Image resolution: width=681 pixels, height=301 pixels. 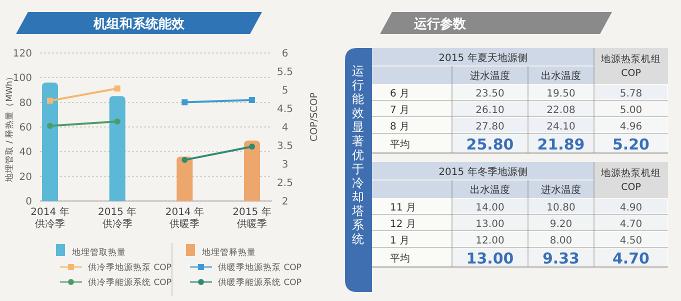 What do you see at coordinates (25, 128) in the screenshot?
I see `y-tick-label: 60` at bounding box center [25, 128].